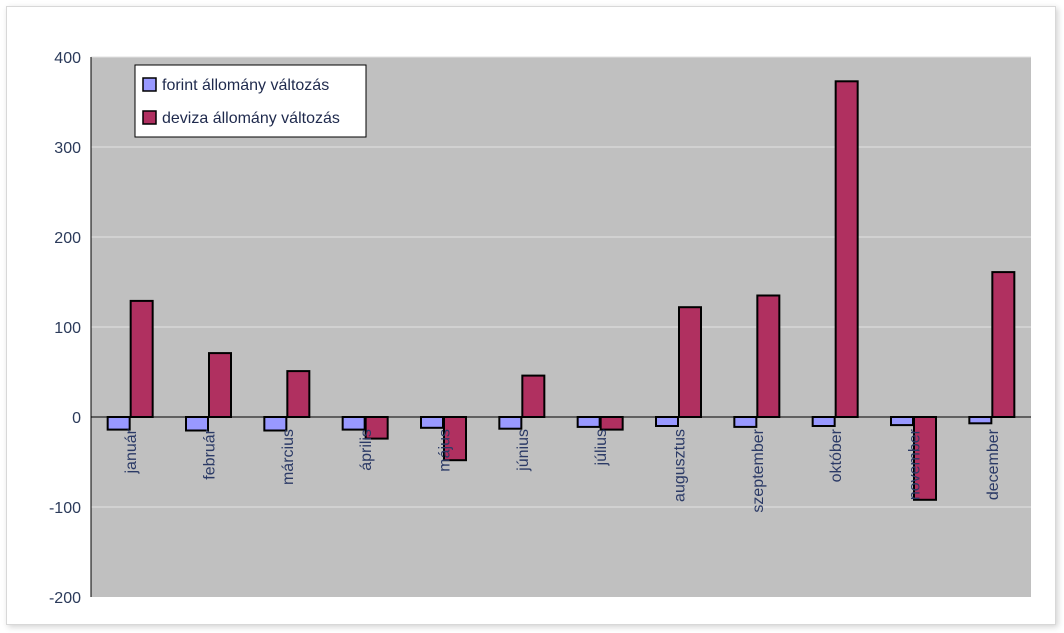  Describe the element at coordinates (67, 328) in the screenshot. I see `y-tick-label: 100` at that location.